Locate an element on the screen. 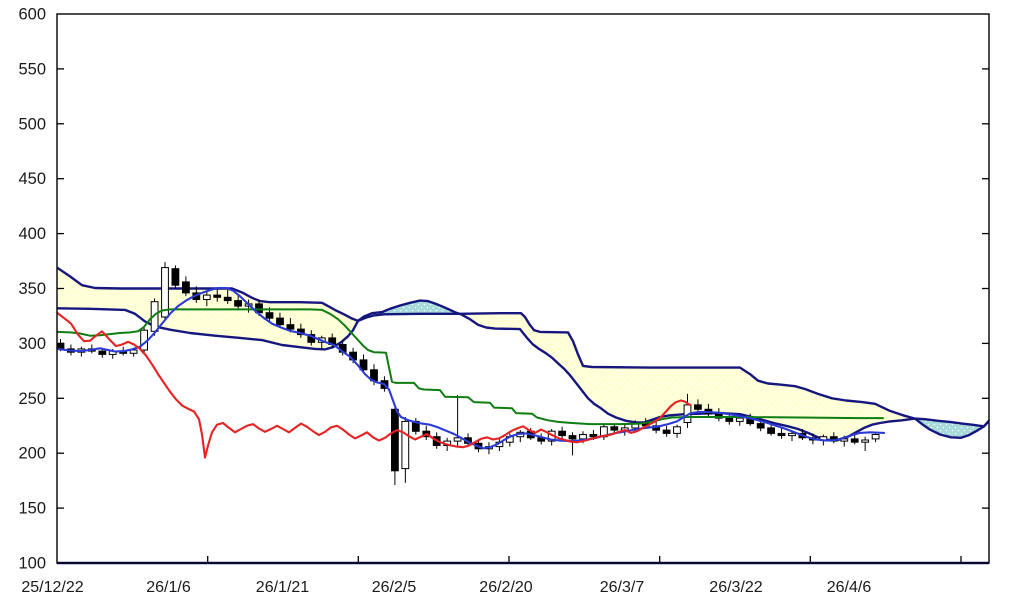 This screenshot has height=601, width=1024. y-tick-label: 200 is located at coordinates (32, 454).